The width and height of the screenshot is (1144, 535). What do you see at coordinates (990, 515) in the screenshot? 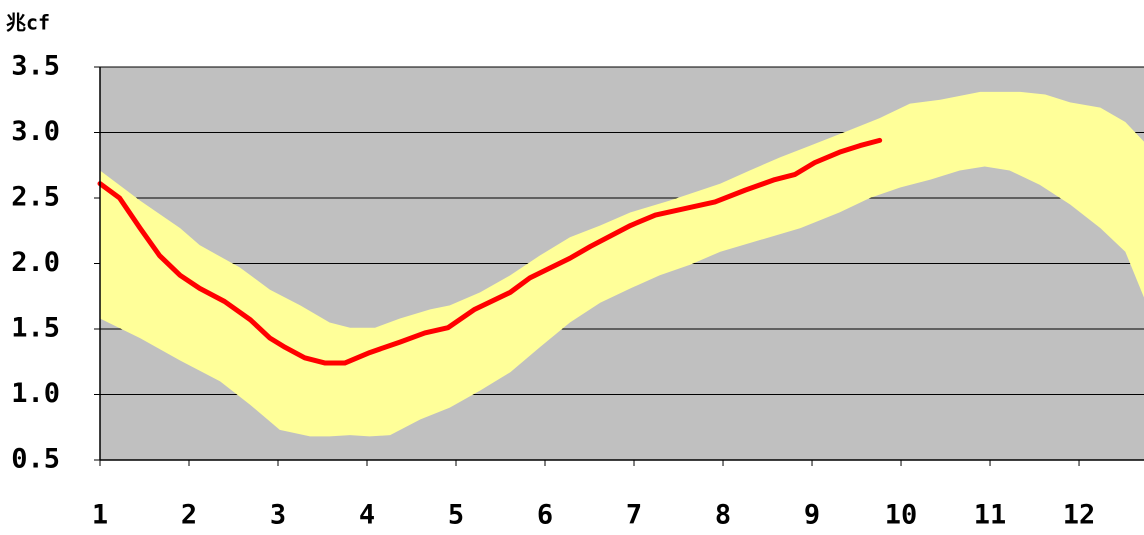
I see `x-tick-label: 11` at bounding box center [990, 515].